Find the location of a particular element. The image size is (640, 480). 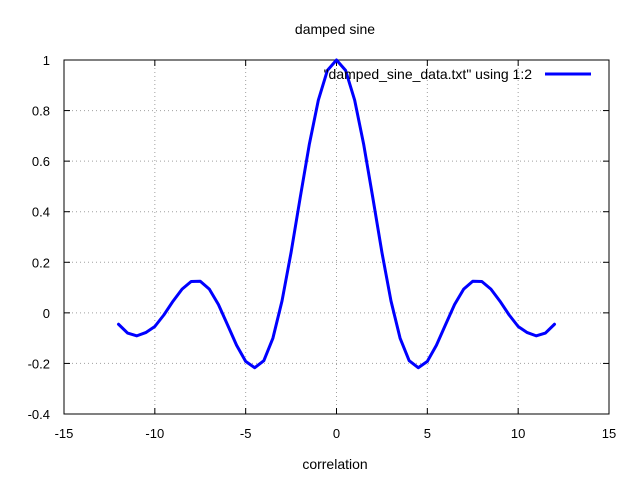

x-tick-label: 15 is located at coordinates (609, 433).